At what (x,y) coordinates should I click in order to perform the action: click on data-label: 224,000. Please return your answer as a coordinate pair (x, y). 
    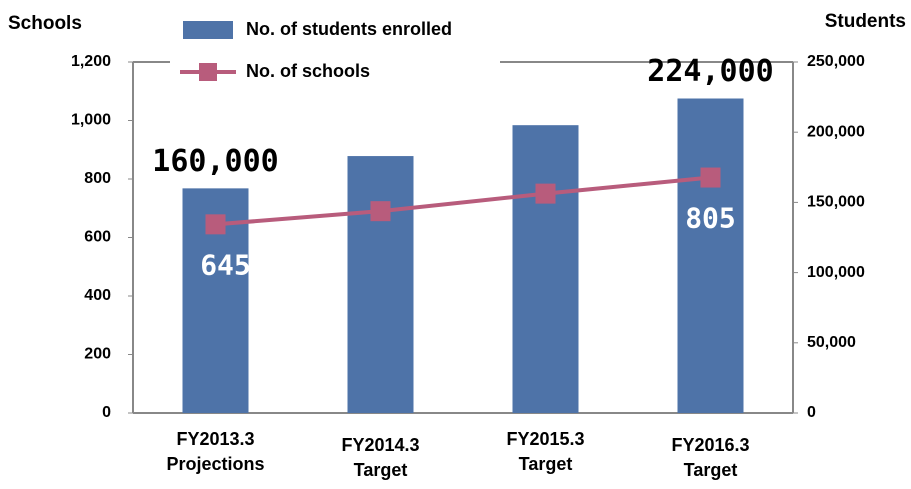
    Looking at the image, I should click on (710, 71).